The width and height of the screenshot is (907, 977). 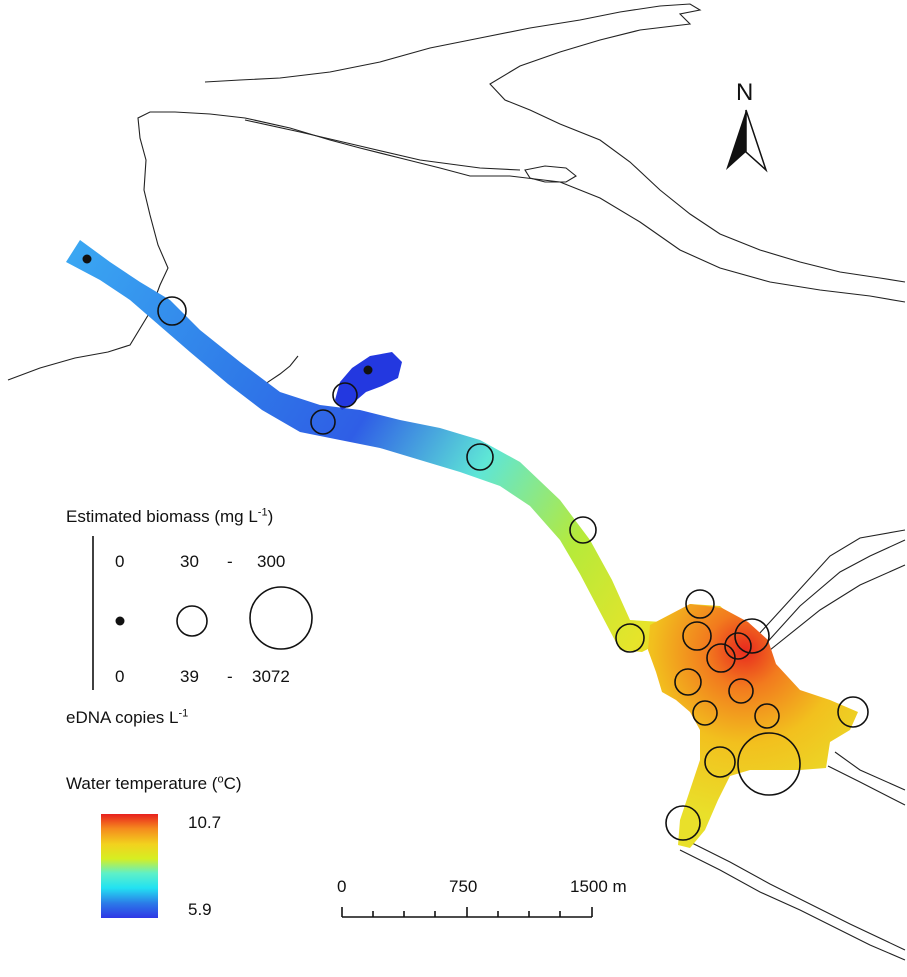 I want to click on biomass-value-dash: -, so click(x=230, y=561).